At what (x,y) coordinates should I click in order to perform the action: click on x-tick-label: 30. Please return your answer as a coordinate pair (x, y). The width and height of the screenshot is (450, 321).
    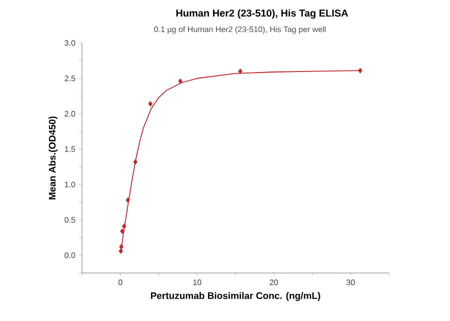
    Looking at the image, I should click on (350, 283).